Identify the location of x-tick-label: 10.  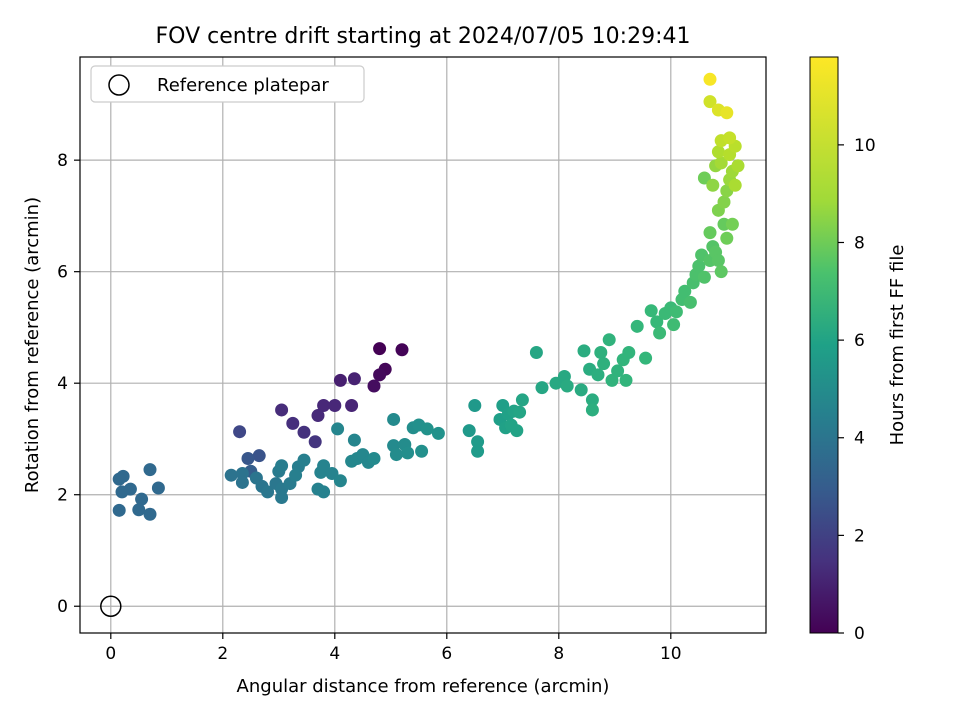
(671, 654).